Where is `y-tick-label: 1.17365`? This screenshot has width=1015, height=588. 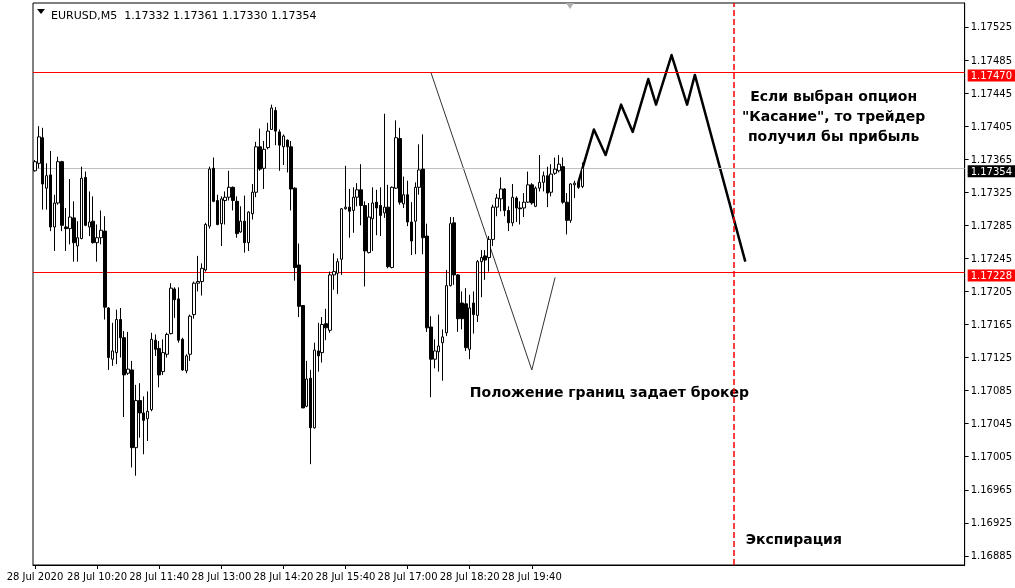
y-tick-label: 1.17365 is located at coordinates (991, 159).